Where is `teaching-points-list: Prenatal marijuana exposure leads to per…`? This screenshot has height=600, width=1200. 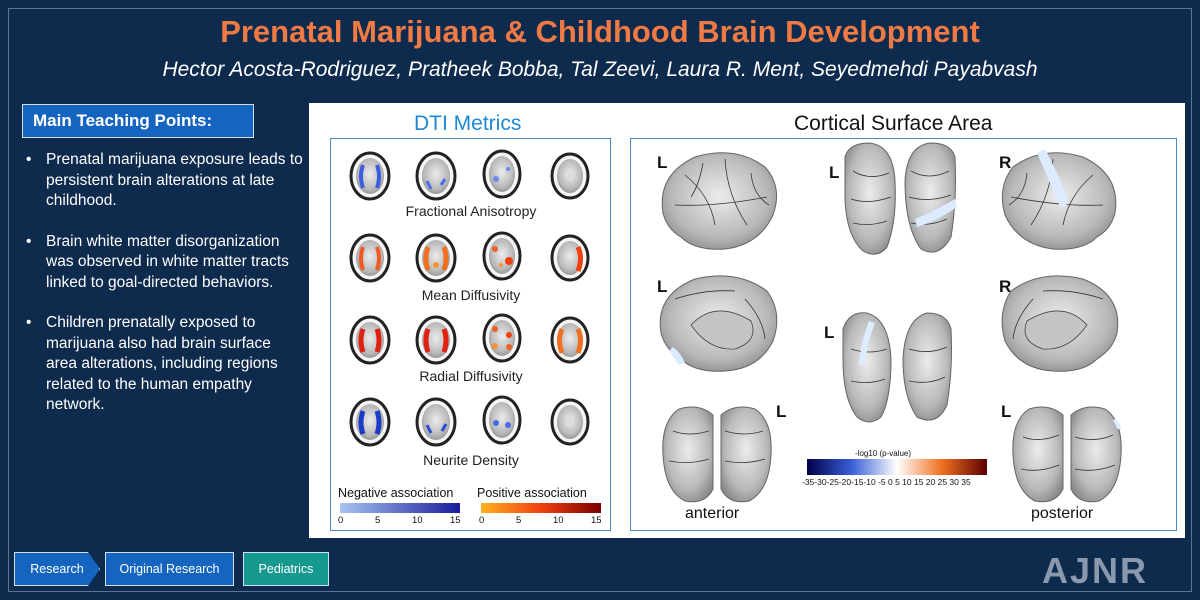 teaching-points-list: Prenatal marijuana exposure leads to per… is located at coordinates (164, 293).